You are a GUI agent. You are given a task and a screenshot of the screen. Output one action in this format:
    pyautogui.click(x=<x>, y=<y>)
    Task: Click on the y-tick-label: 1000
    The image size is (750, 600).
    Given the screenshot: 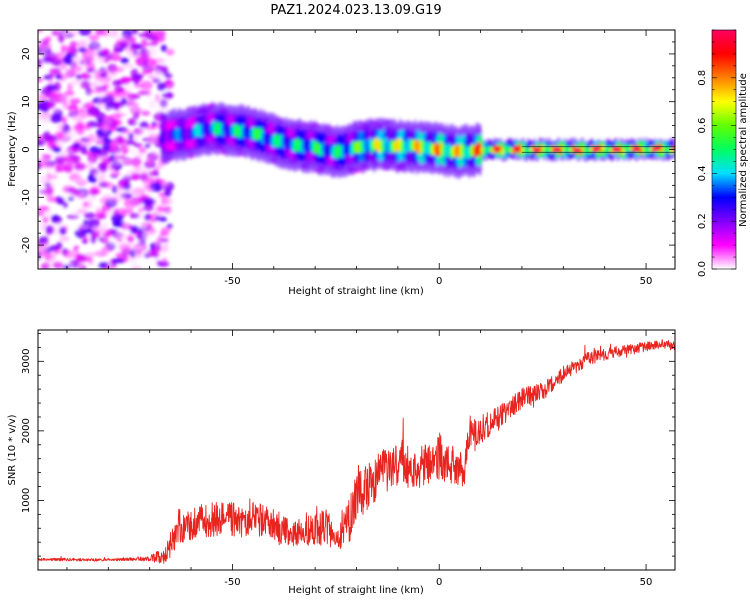 What is the action you would take?
    pyautogui.click(x=26, y=500)
    